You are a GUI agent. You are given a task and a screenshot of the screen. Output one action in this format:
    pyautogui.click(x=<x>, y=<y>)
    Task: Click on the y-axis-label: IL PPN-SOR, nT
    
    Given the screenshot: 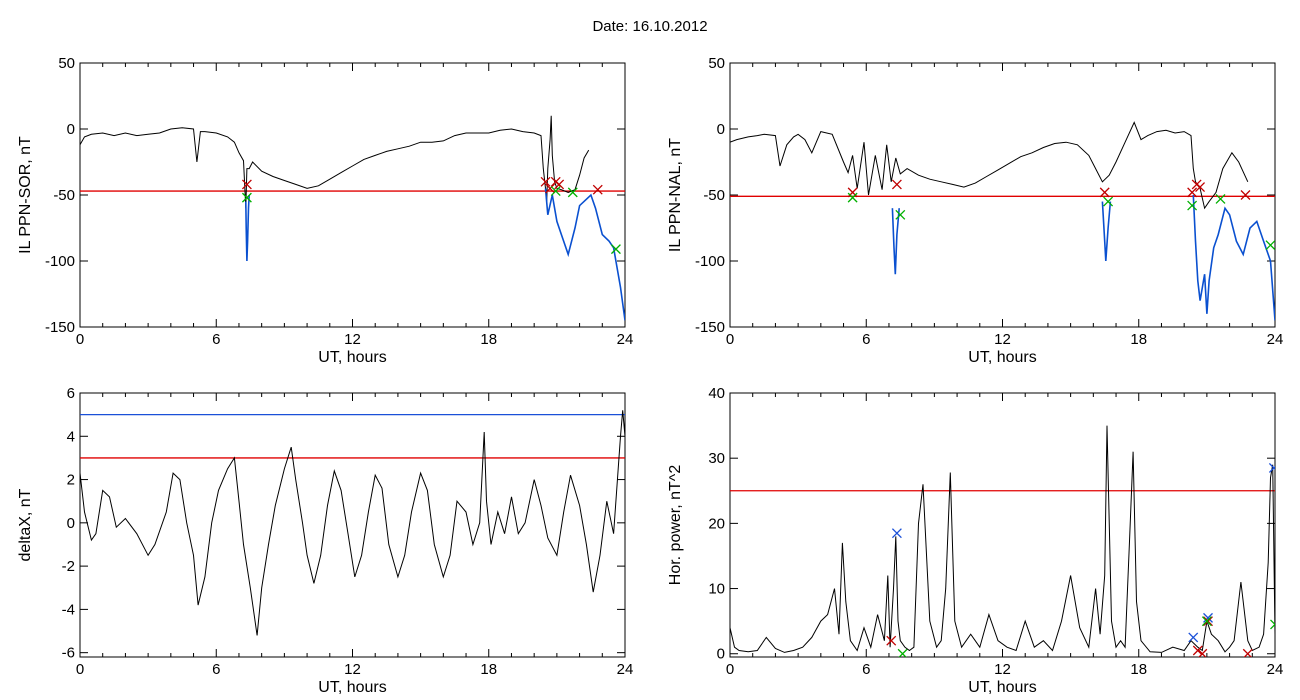 What is the action you would take?
    pyautogui.click(x=25, y=195)
    